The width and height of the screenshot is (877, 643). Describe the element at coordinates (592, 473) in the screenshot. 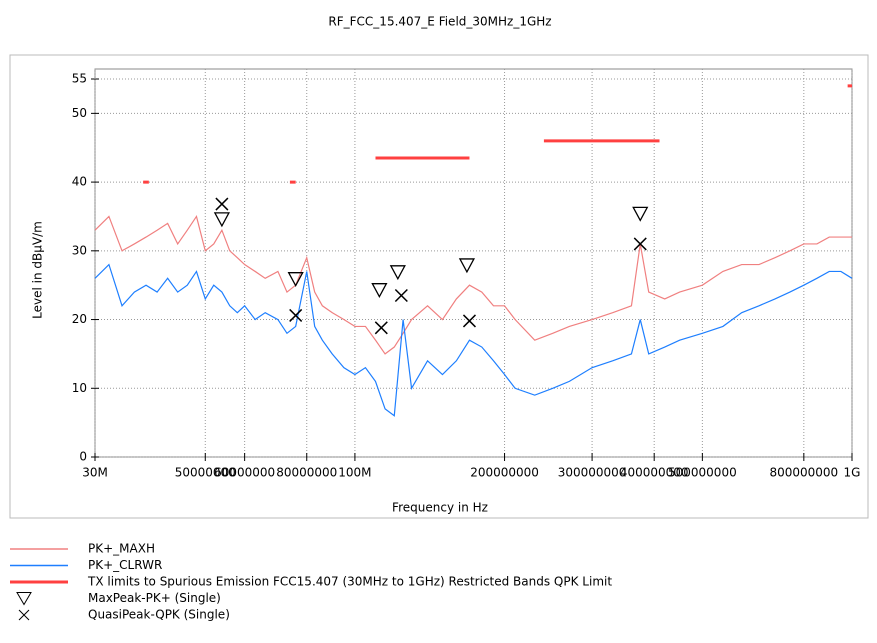

I see `x-tick-label: 300000000` at that location.